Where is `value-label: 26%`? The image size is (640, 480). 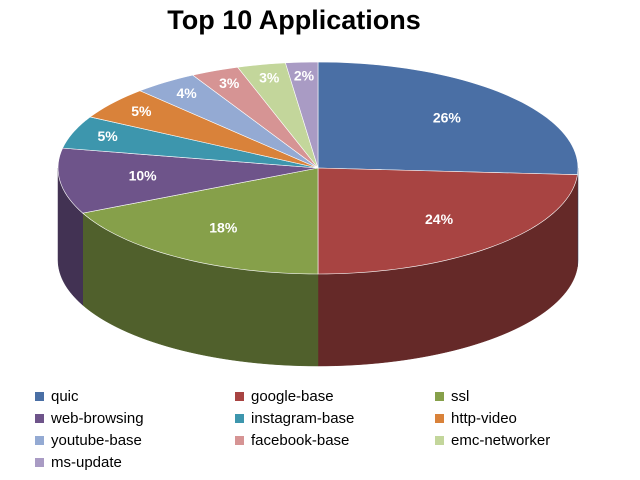
value-label: 26% is located at coordinates (447, 117).